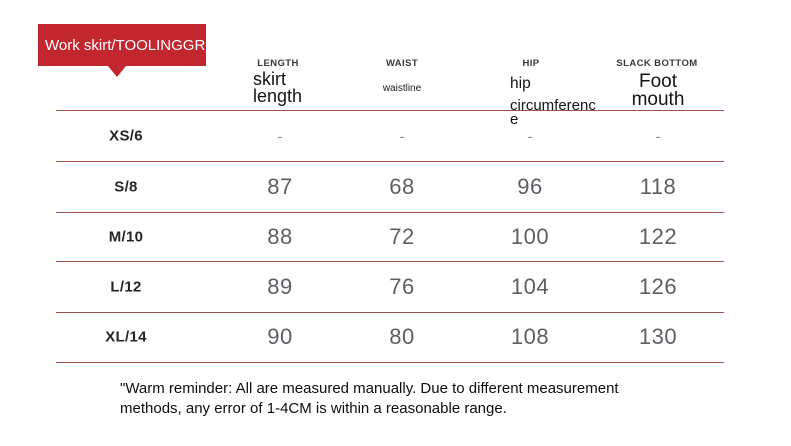 The height and width of the screenshot is (446, 791). I want to click on table-row-m: M/10 88 72 100 122, so click(390, 236).